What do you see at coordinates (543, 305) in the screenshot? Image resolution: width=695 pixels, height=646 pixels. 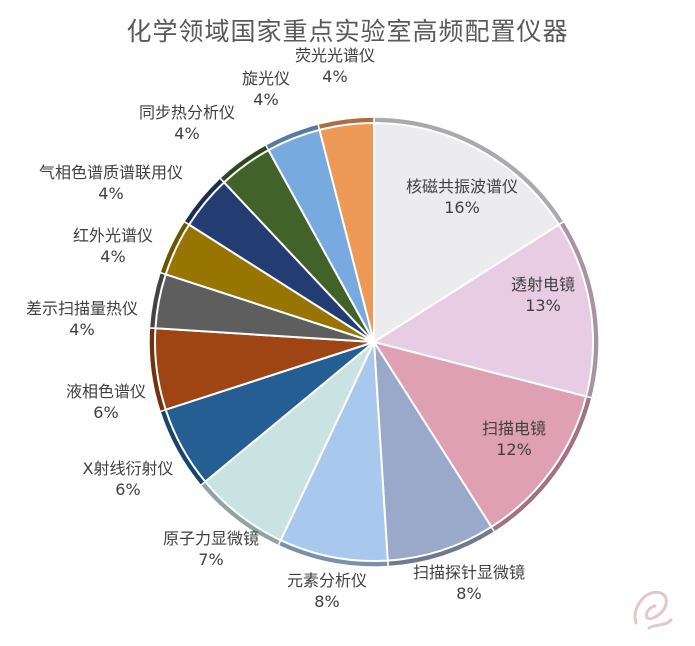 I see `slice-value-label: 13%` at bounding box center [543, 305].